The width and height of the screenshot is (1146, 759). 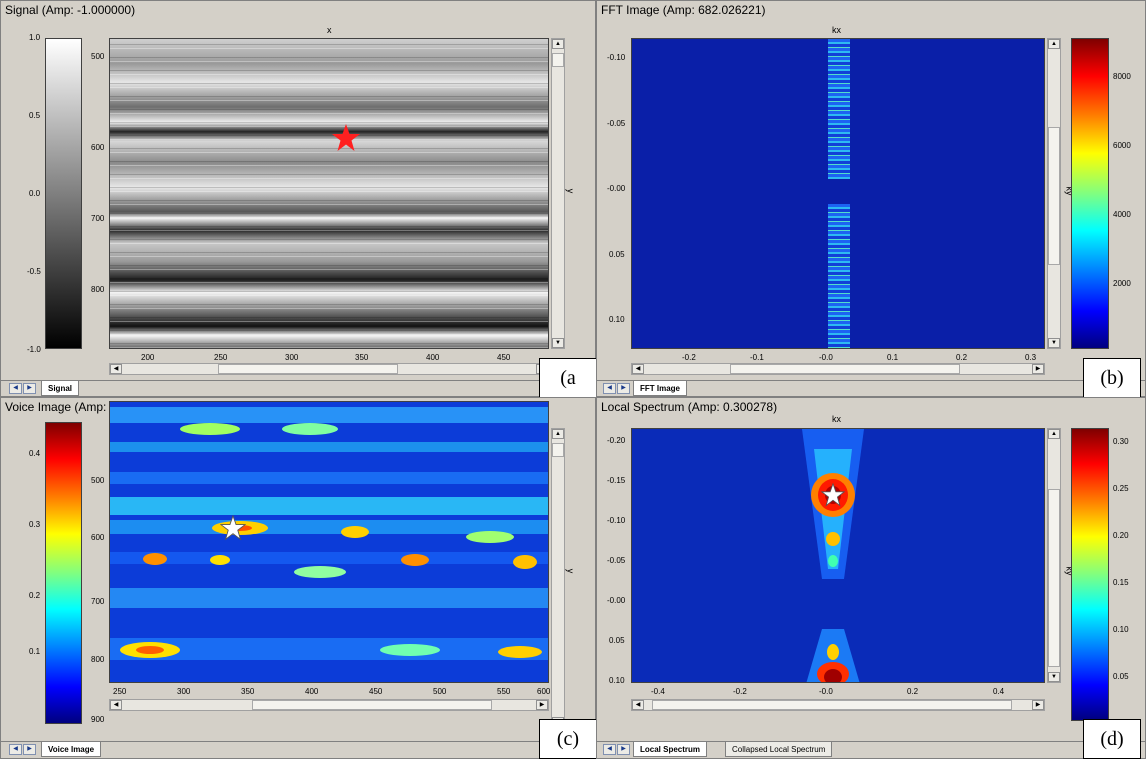 What do you see at coordinates (1121, 629) in the screenshot?
I see `colorbar-tick: 0.10` at bounding box center [1121, 629].